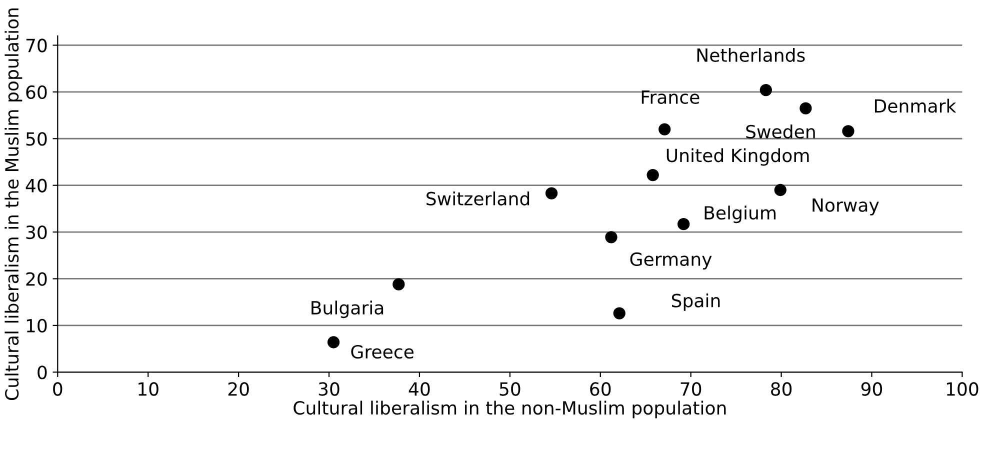 The height and width of the screenshot is (460, 994). What do you see at coordinates (36, 325) in the screenshot?
I see `y-tick-label: 10` at bounding box center [36, 325].